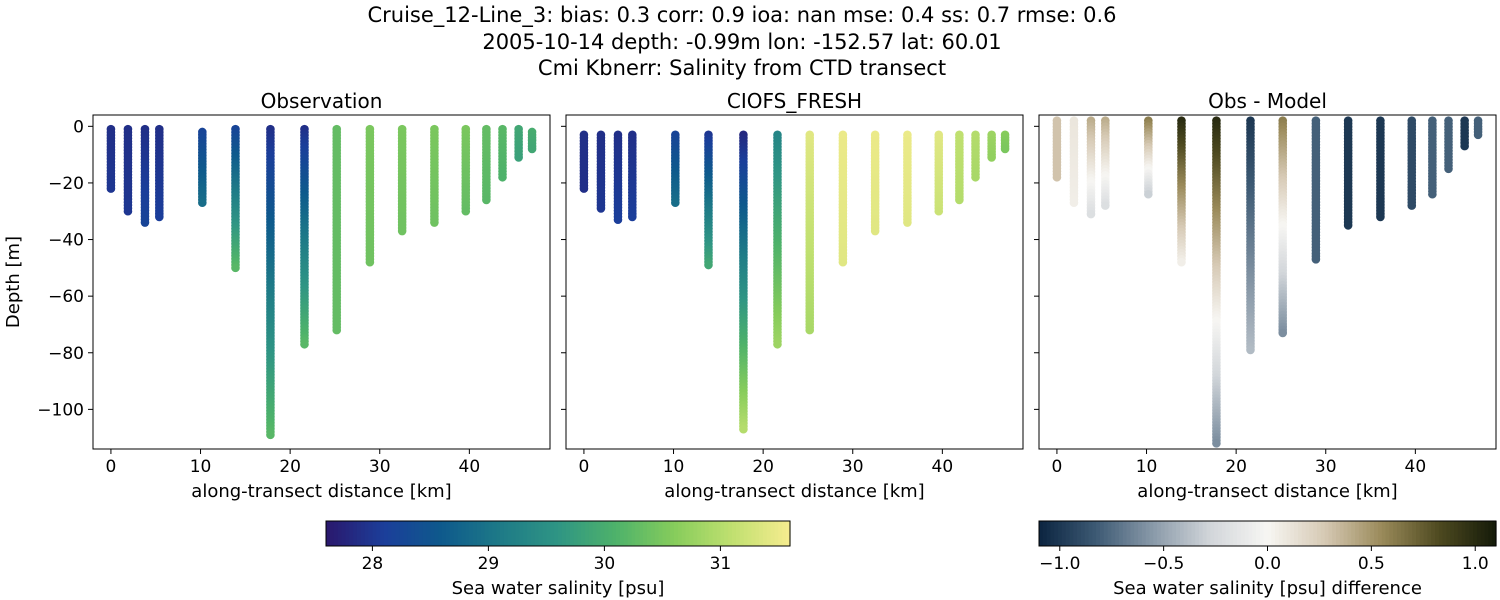  Describe the element at coordinates (66, 184) in the screenshot. I see `y-tick-label: −20` at that location.